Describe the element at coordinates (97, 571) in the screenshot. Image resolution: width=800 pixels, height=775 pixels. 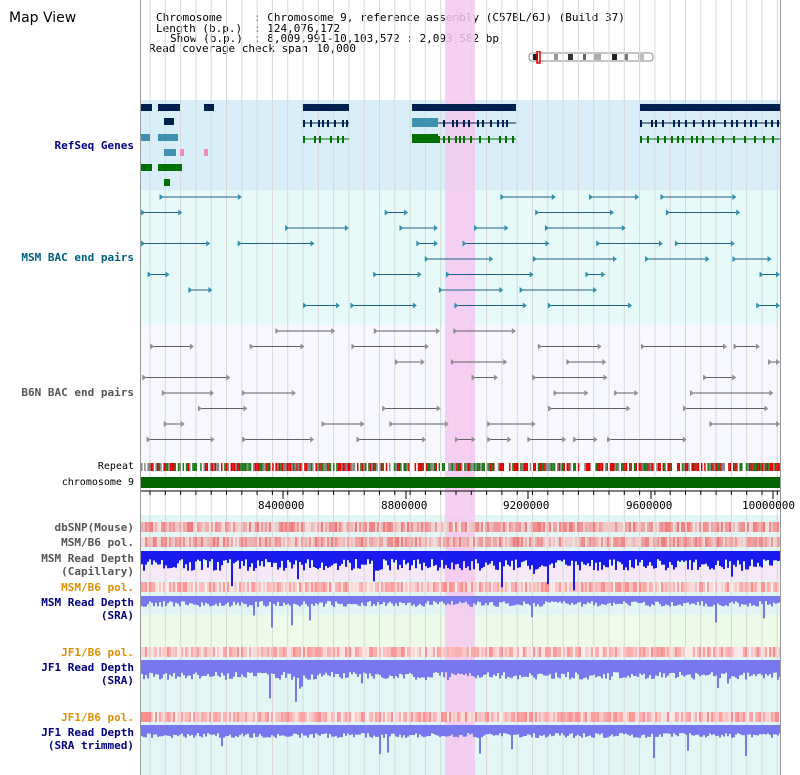
I see `label-msm-depth-capillary-2: (Capillary)` at that location.